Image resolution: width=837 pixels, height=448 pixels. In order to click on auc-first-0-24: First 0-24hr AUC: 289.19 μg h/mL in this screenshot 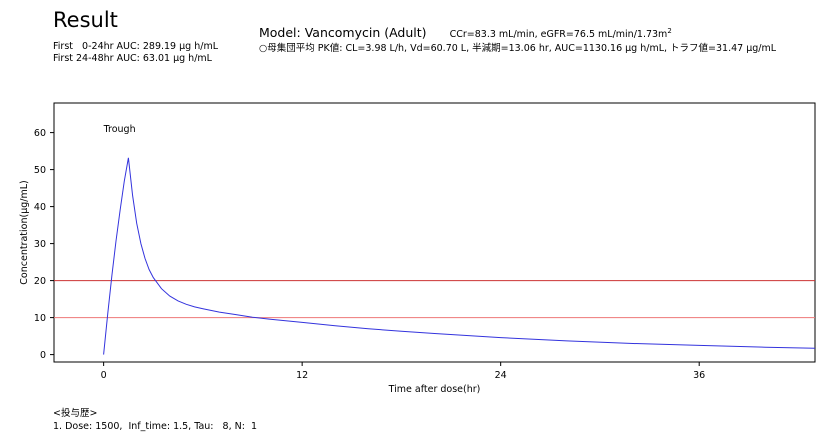, I will do `click(135, 46)`.